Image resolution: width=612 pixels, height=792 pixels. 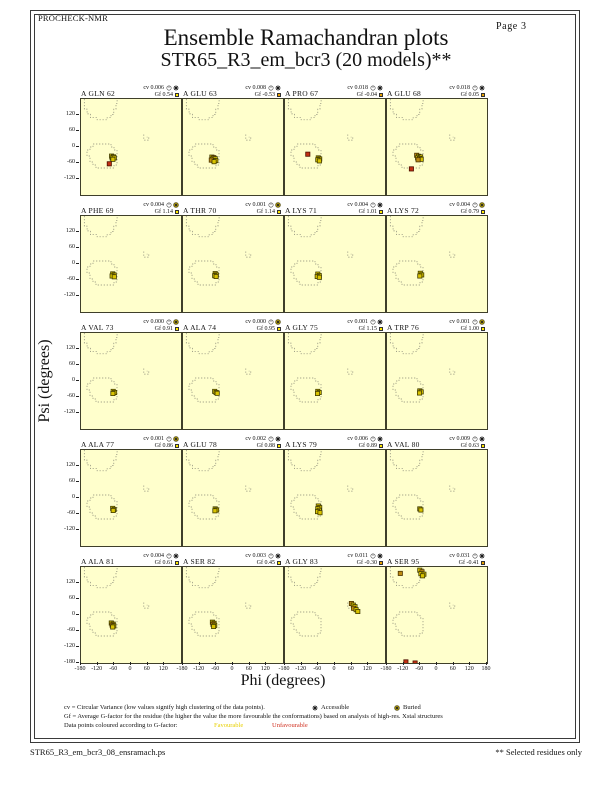 What do you see at coordinates (334, 91) in the screenshot?
I see `subplot-header: A PRO 67 cv 0.018 Gf -0.04` at bounding box center [334, 91].